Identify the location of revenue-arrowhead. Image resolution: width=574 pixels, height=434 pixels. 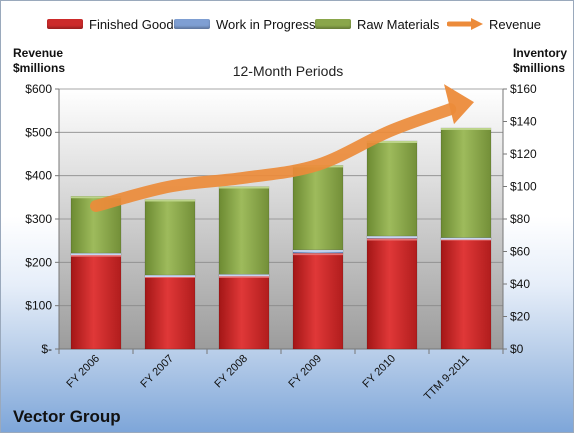
(459, 104).